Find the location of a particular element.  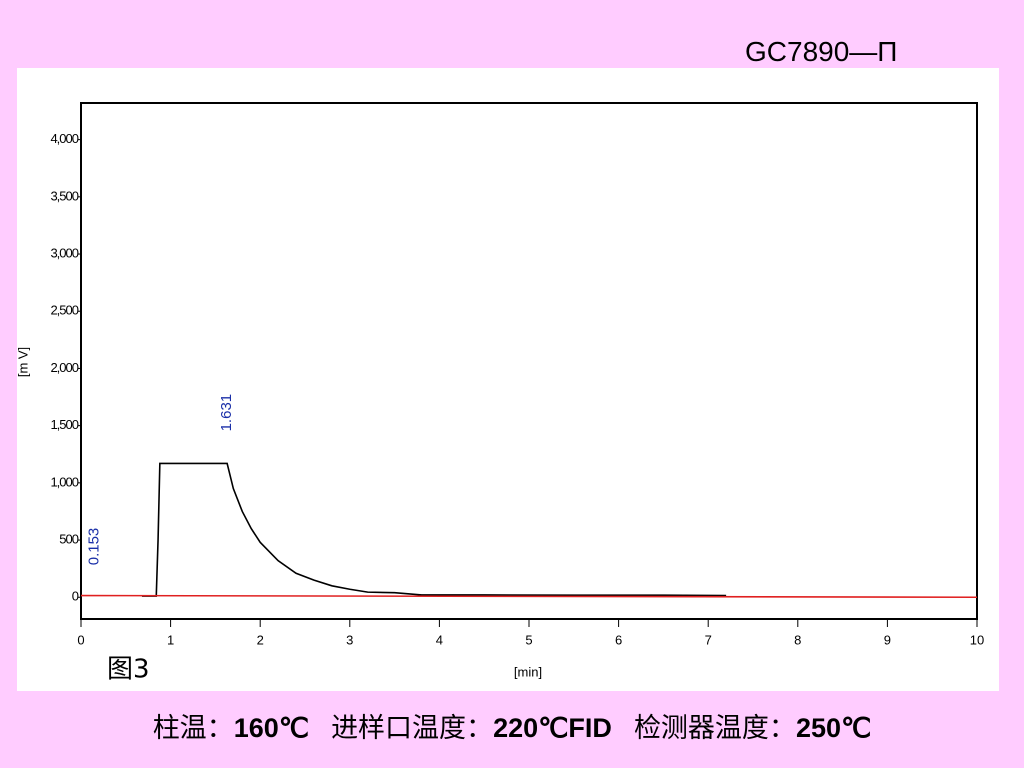

x-tick-label: 0 is located at coordinates (80, 639).